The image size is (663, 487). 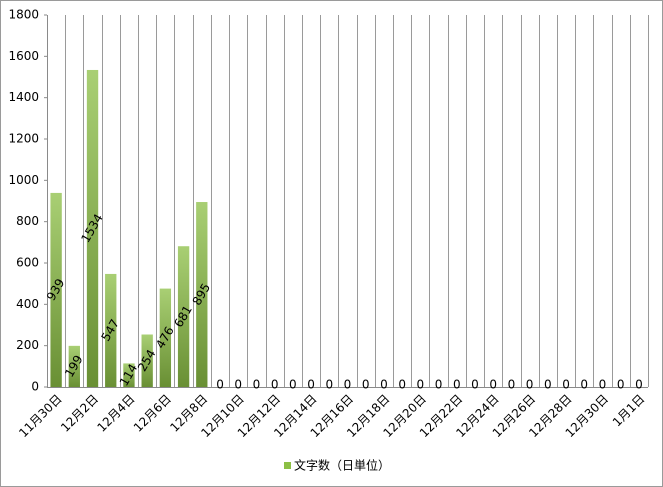 I want to click on y-tick-label: 1400, so click(x=23, y=97).